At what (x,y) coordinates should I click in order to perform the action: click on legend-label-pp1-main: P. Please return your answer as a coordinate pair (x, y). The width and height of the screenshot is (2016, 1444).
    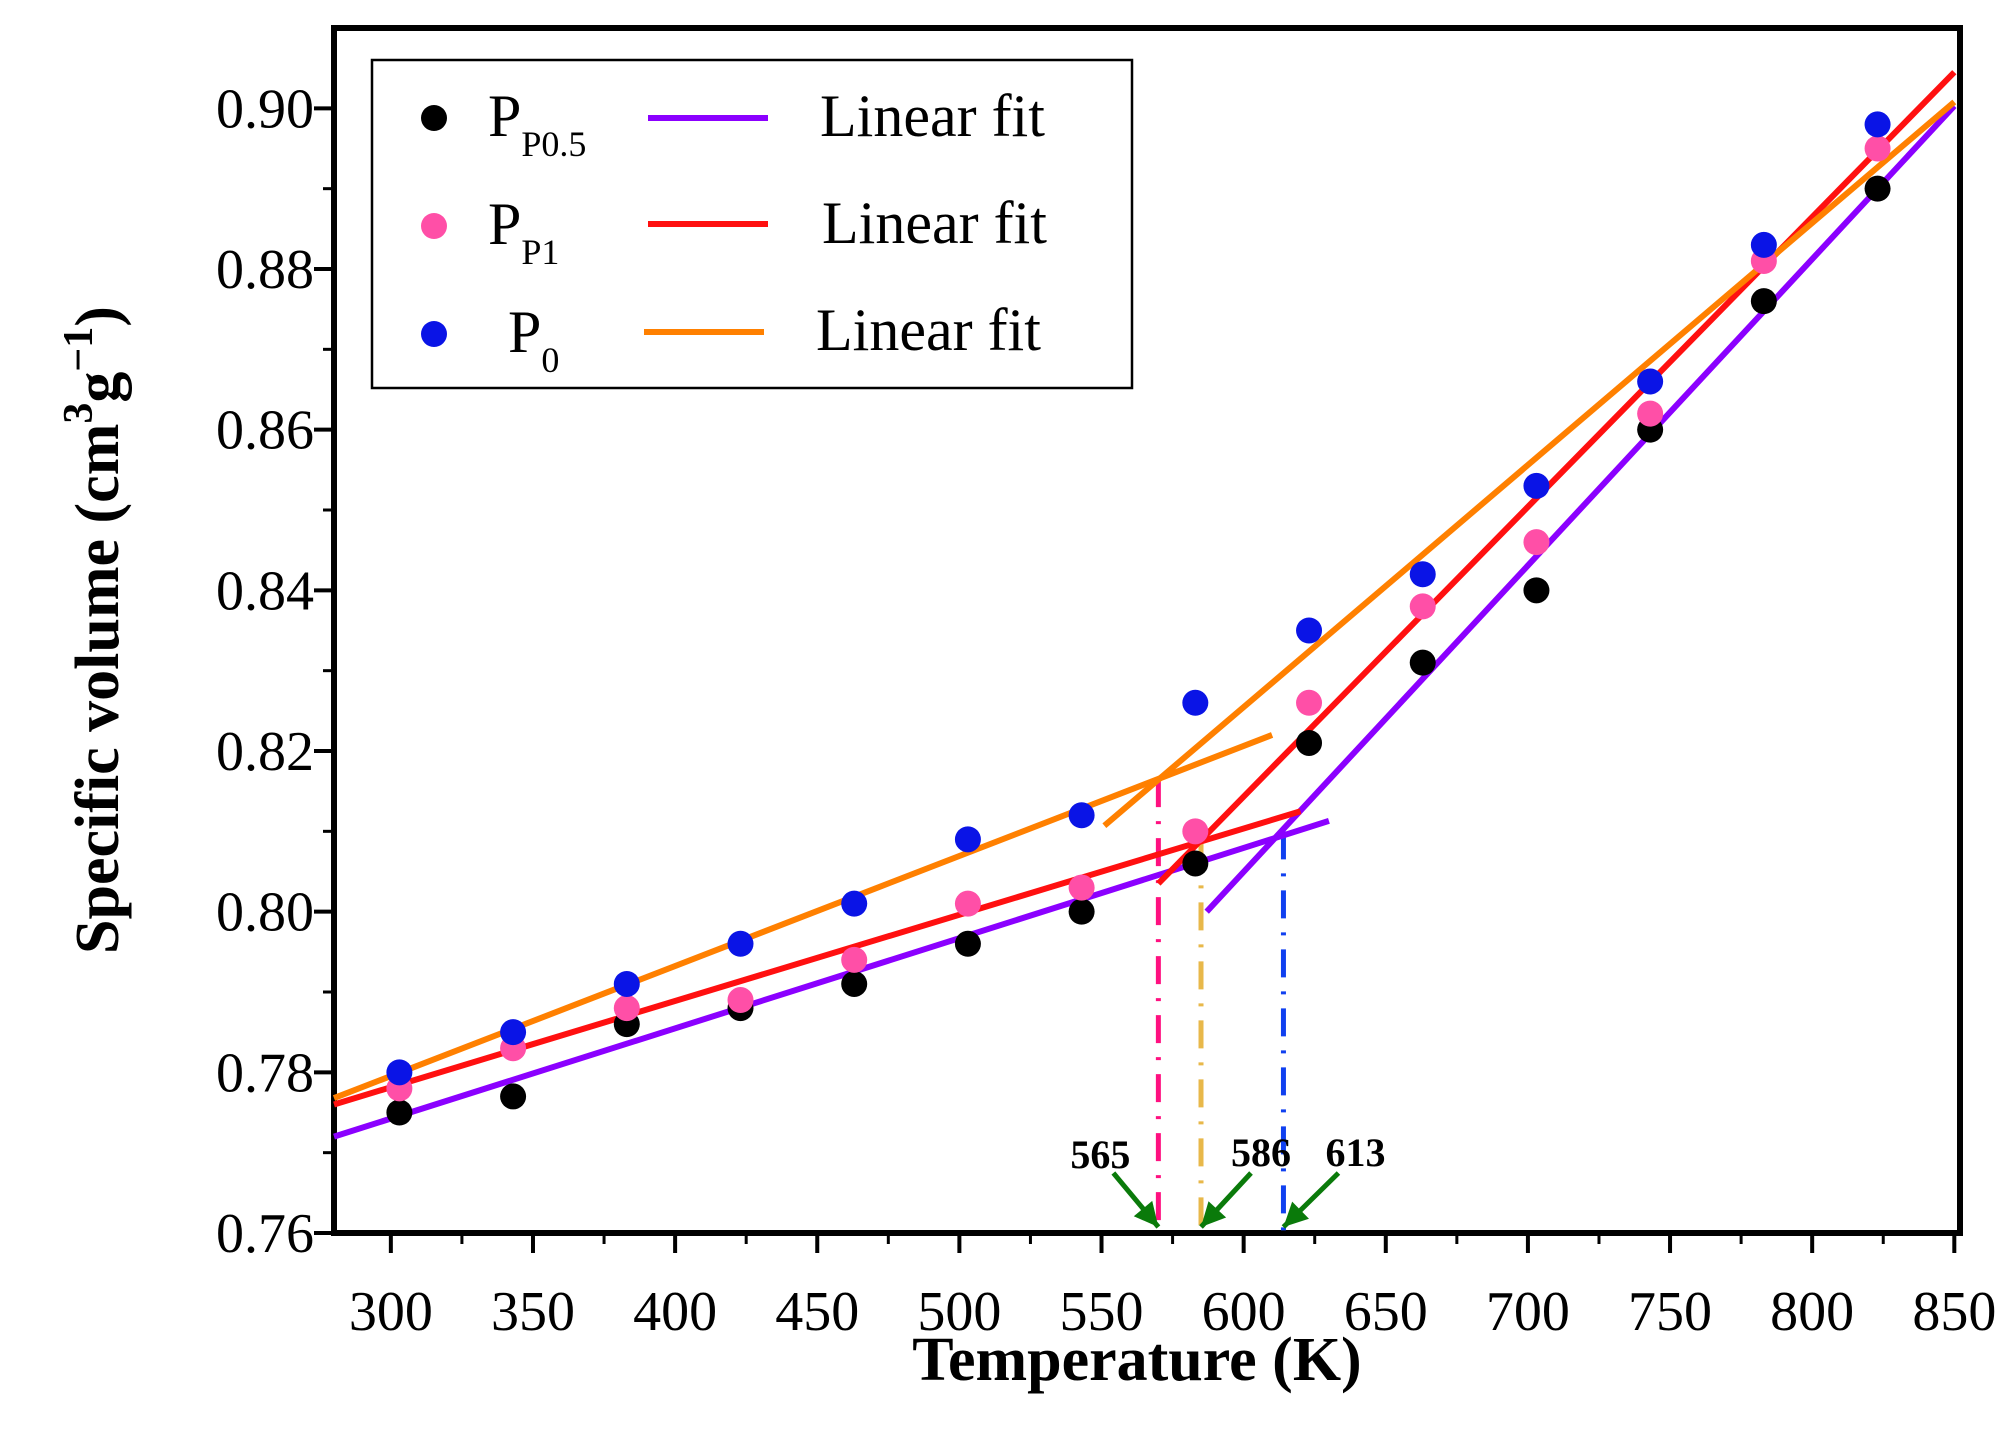
    Looking at the image, I should click on (504, 224).